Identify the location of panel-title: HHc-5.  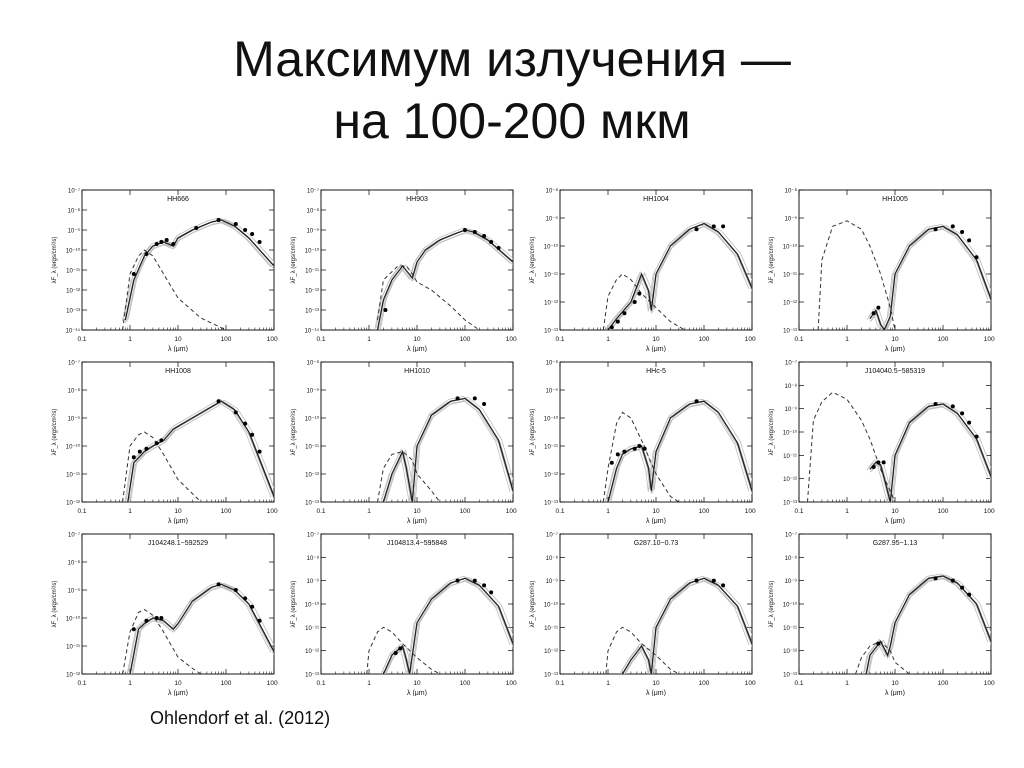
(656, 371).